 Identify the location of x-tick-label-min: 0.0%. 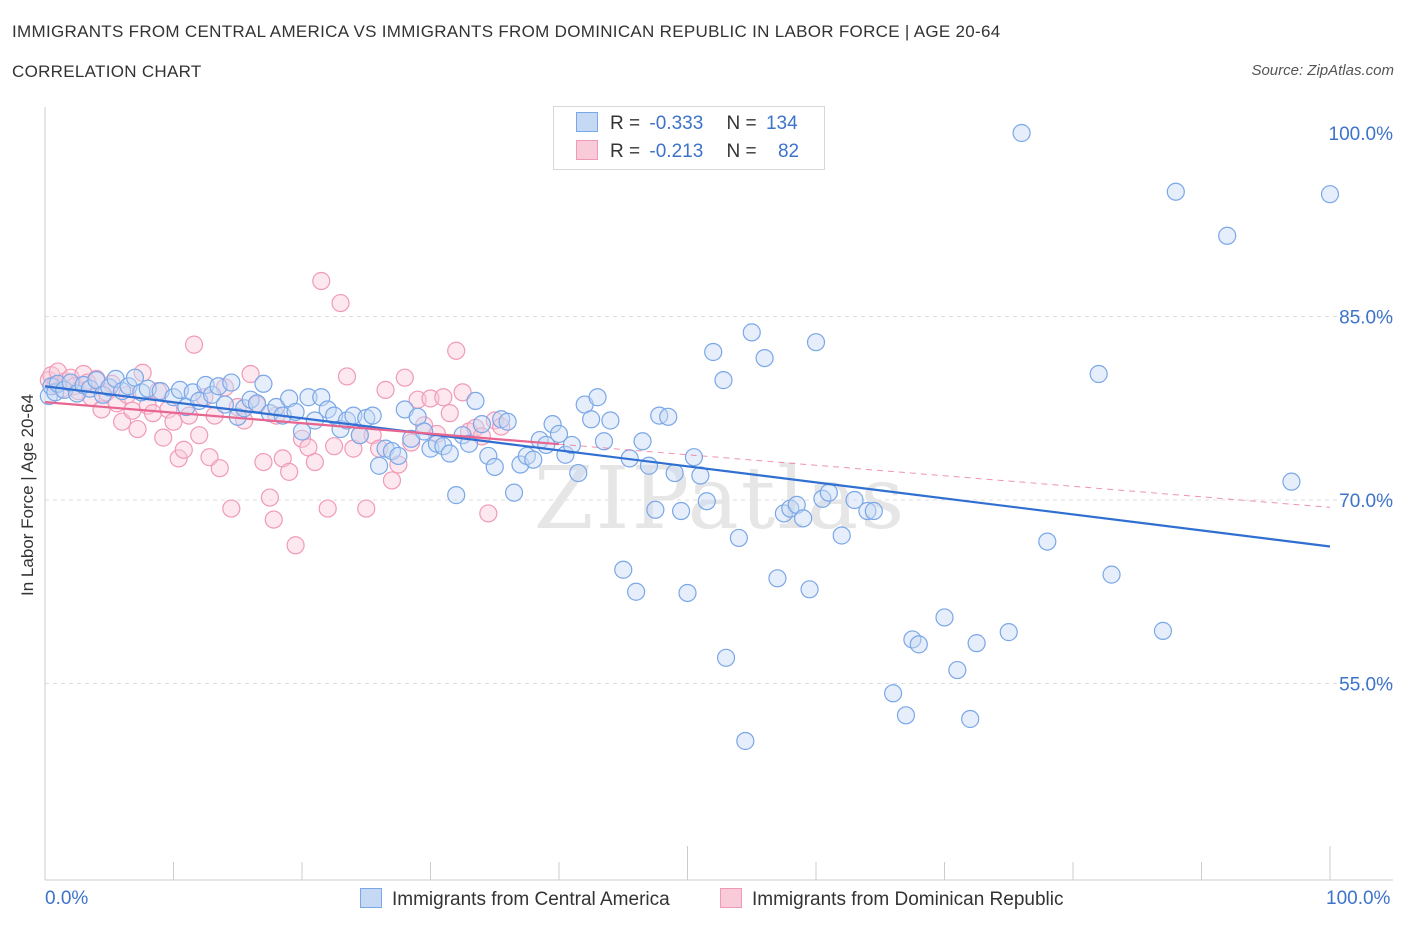
(67, 898).